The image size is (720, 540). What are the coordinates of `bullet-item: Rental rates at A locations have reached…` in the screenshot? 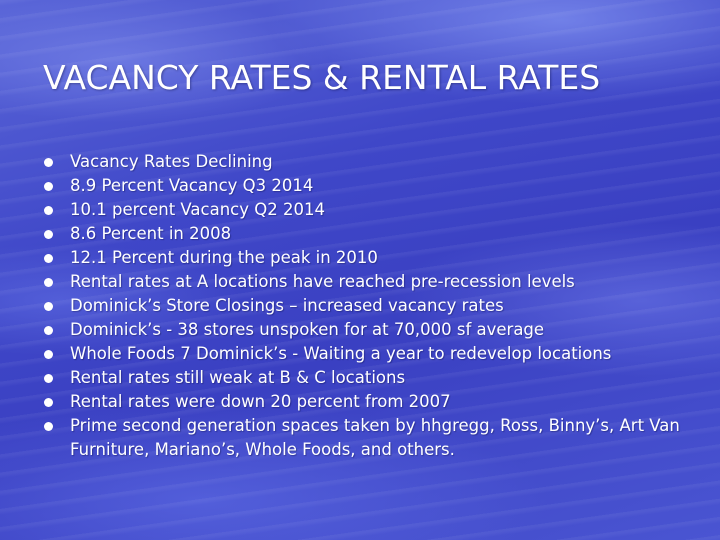 It's located at (363, 282).